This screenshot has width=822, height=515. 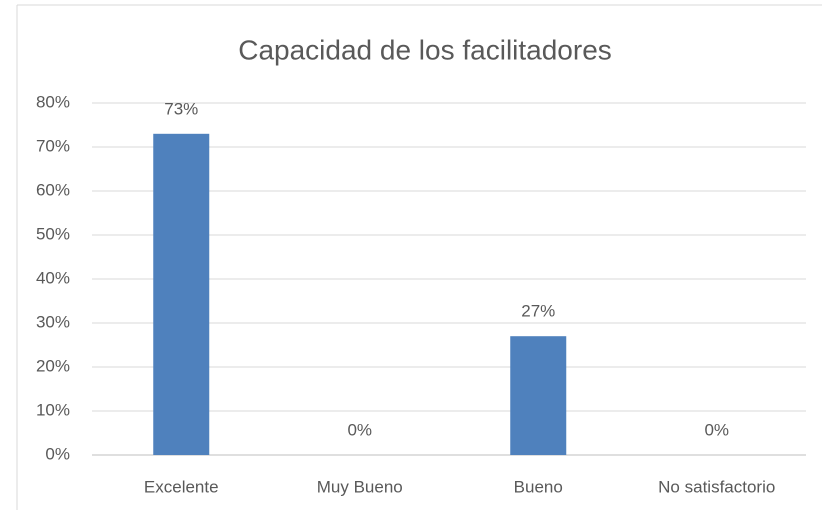 What do you see at coordinates (53, 233) in the screenshot?
I see `y-tick-label: 50%` at bounding box center [53, 233].